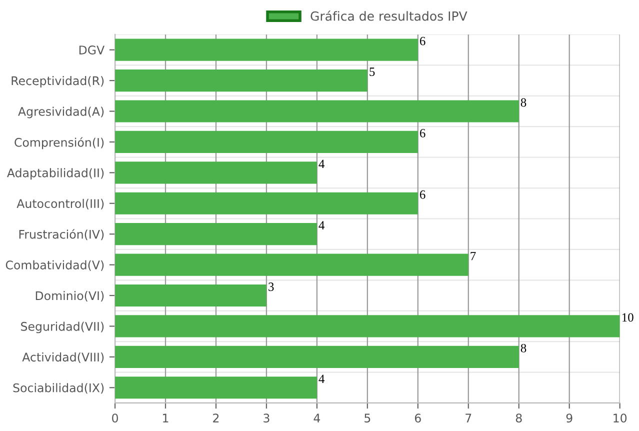  Describe the element at coordinates (115, 418) in the screenshot. I see `x-tick-label: 0` at that location.